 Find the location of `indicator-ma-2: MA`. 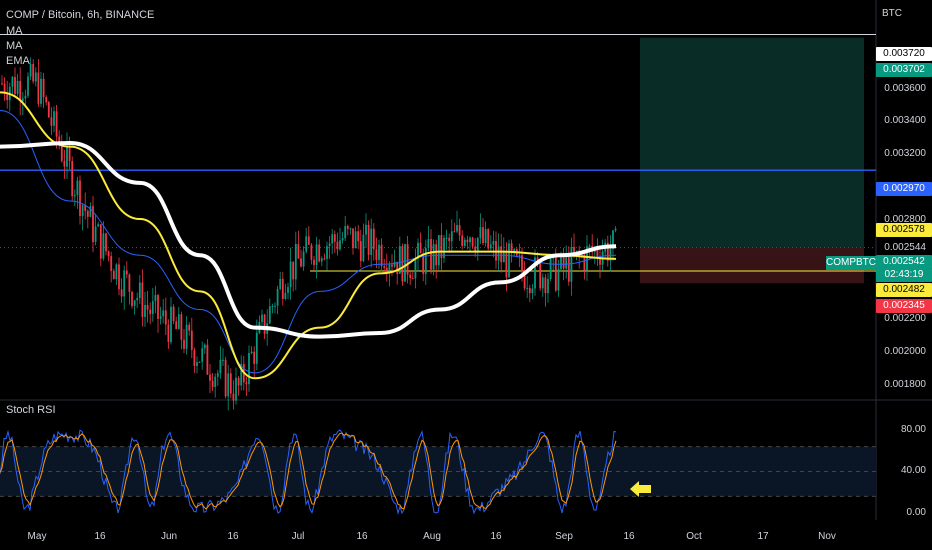

indicator-ma-2: MA is located at coordinates (14, 46).